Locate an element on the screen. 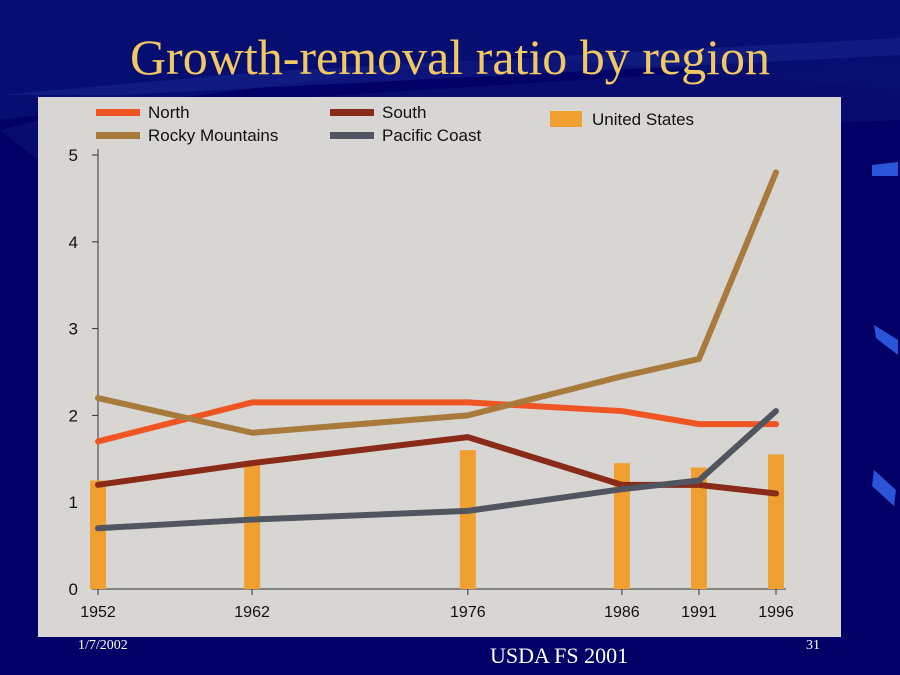  legend-label: United States is located at coordinates (643, 119).